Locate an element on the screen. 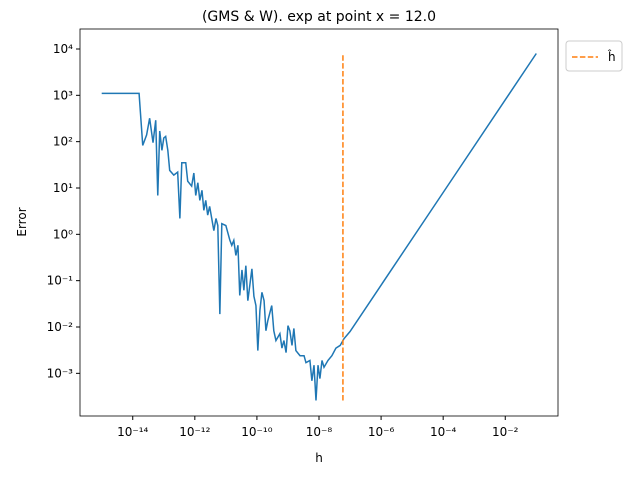 This screenshot has width=640, height=480. y-tick-label: 10² is located at coordinates (63, 142).